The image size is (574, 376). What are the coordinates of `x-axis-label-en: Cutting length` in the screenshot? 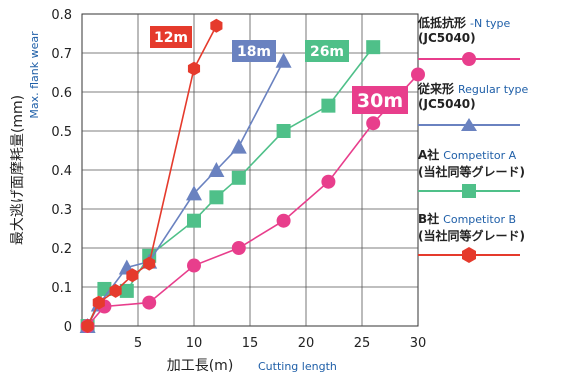 It's located at (297, 366).